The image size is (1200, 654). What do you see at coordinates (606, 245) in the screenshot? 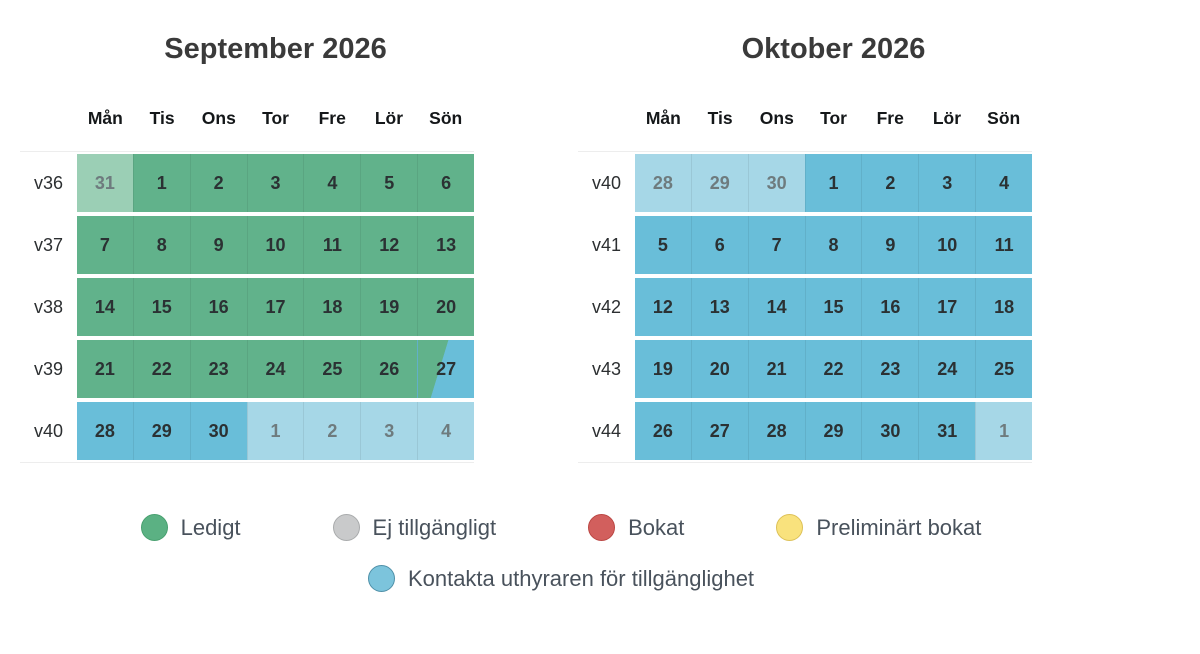
I see `week-number-label: v41` at bounding box center [606, 245].